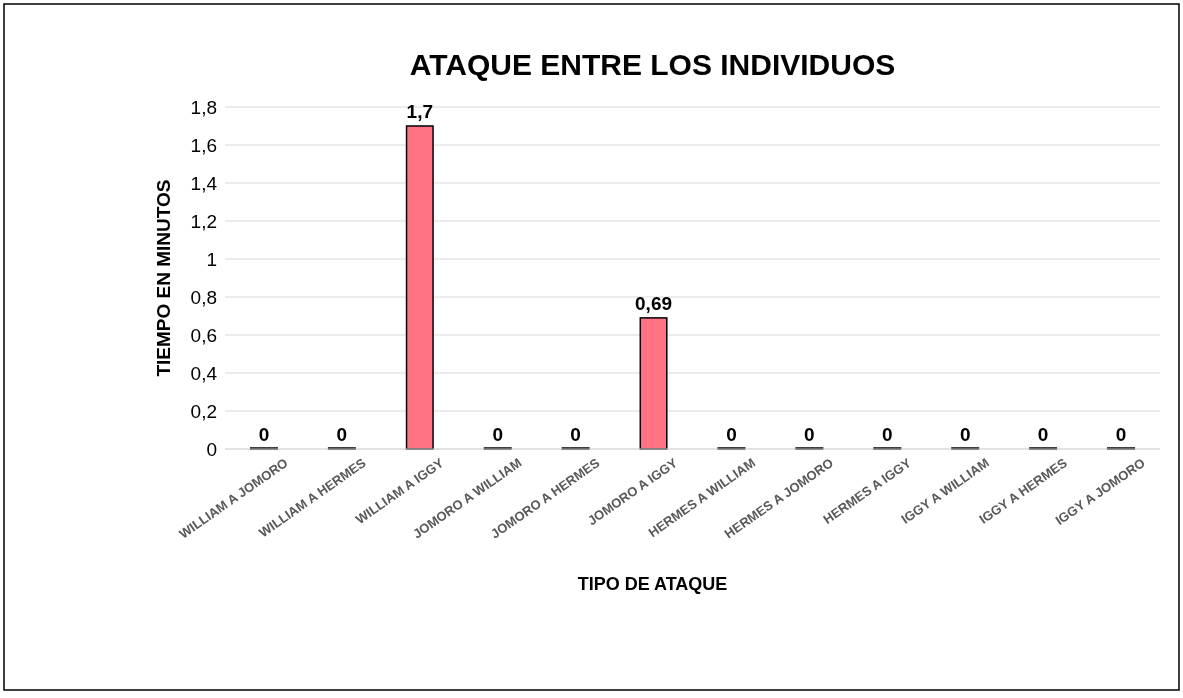 The width and height of the screenshot is (1183, 698). What do you see at coordinates (203, 107) in the screenshot?
I see `y-tick-label: 1,8` at bounding box center [203, 107].